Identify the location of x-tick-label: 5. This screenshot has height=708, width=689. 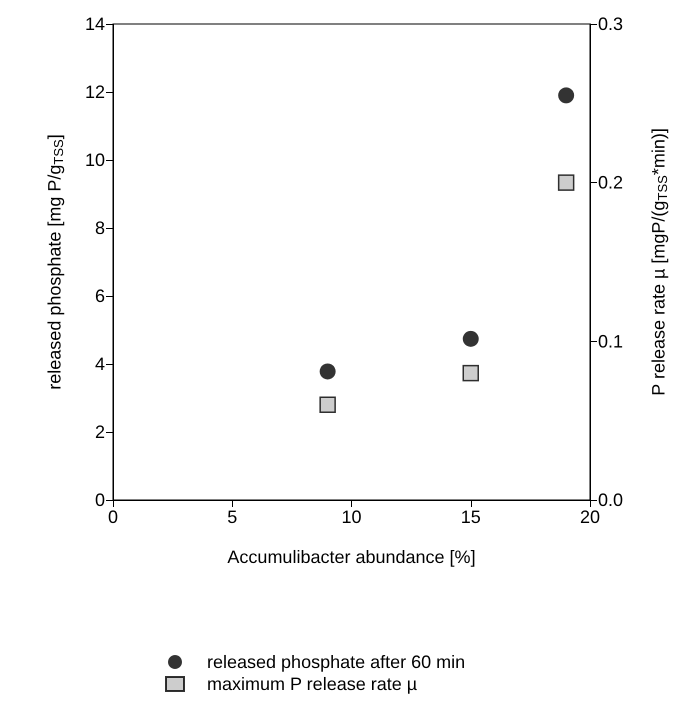
(232, 517).